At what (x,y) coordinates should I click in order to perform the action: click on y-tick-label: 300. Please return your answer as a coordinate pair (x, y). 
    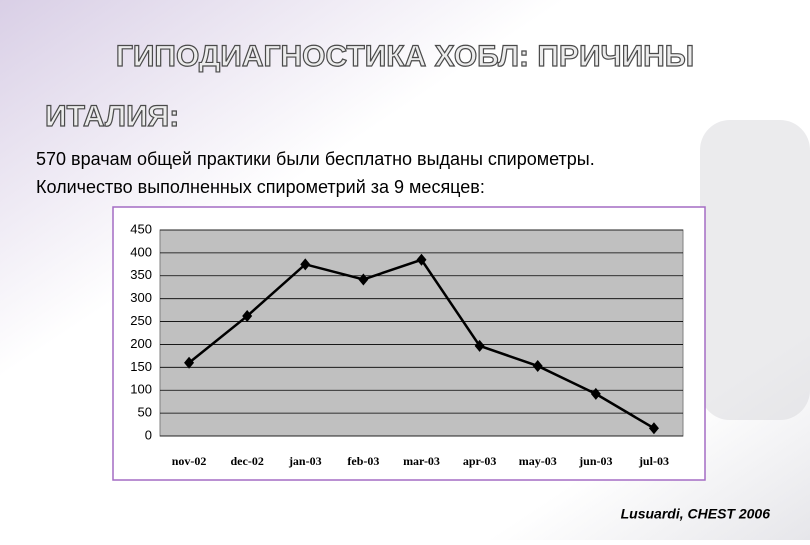
    Looking at the image, I should click on (141, 297).